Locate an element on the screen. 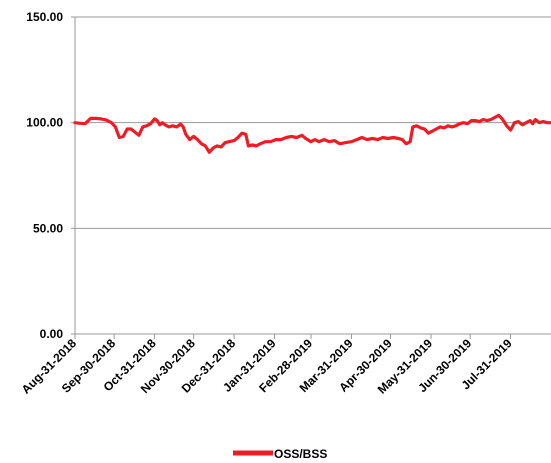 The width and height of the screenshot is (551, 463). y-tick-label: 150.00 is located at coordinates (44, 17).